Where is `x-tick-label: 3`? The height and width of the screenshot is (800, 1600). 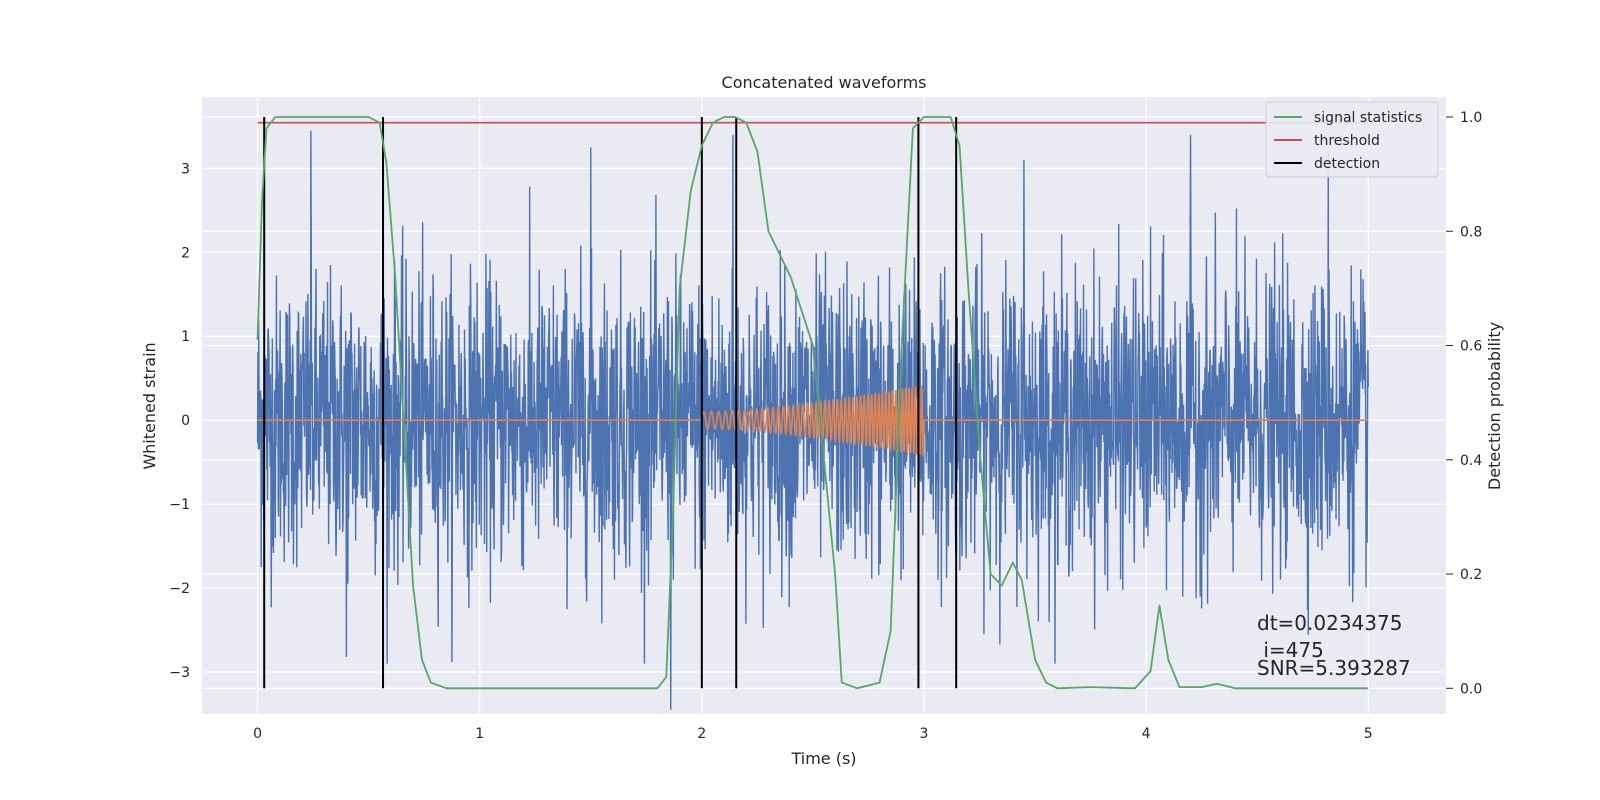
x-tick-label: 3 is located at coordinates (924, 734).